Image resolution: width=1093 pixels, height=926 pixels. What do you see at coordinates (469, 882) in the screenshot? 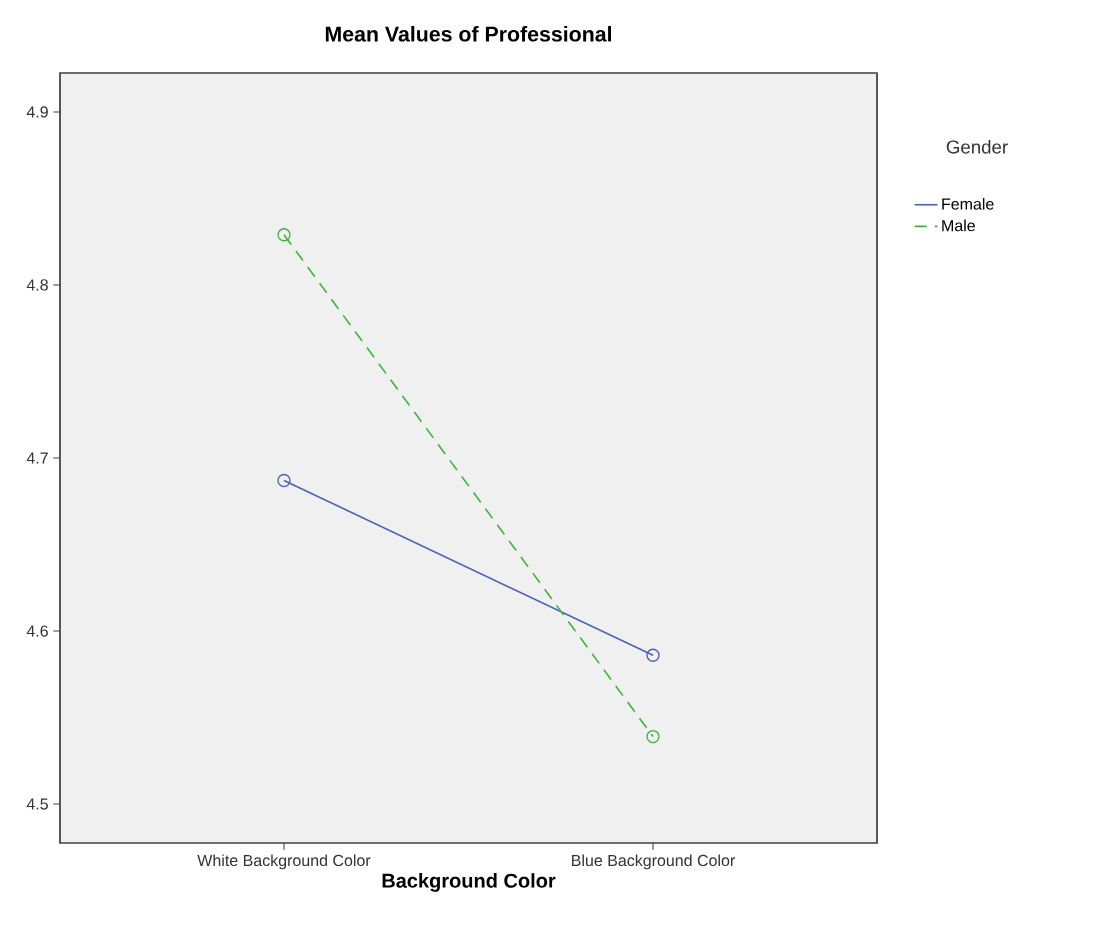
I see `x-axis-title: Background Color` at bounding box center [469, 882].